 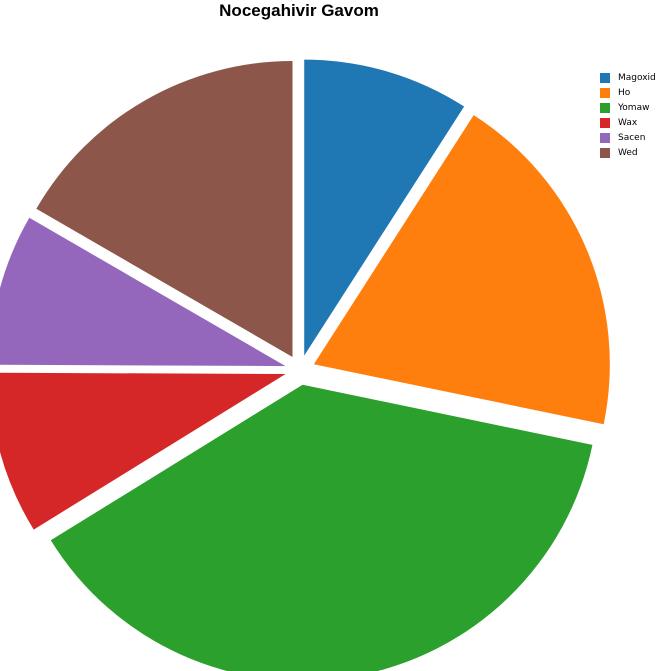 I want to click on legend-item-wax: Wax, so click(x=628, y=122).